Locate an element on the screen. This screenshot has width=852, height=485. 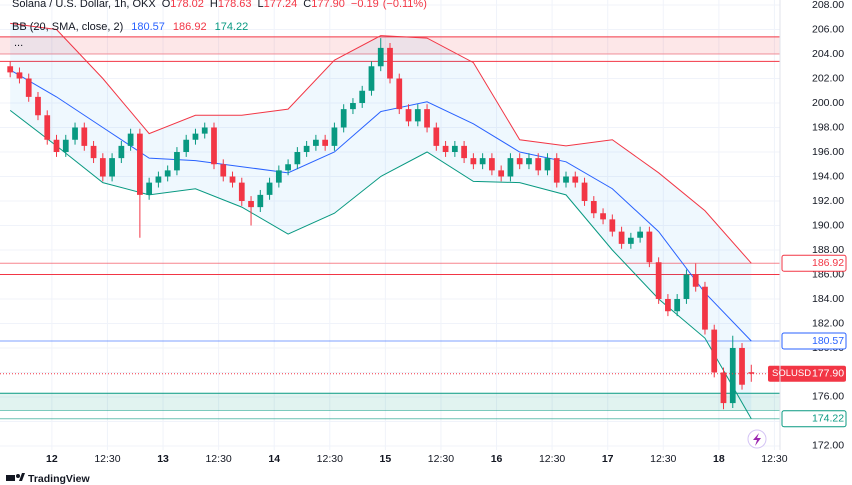
legend-text: H is located at coordinates (214, 5).